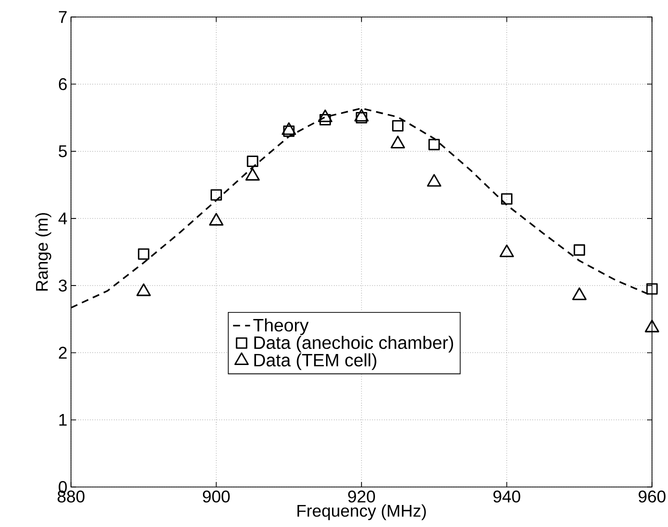 Image resolution: width=668 pixels, height=527 pixels. What do you see at coordinates (62, 151) in the screenshot?
I see `y-tick-label: 5` at bounding box center [62, 151].